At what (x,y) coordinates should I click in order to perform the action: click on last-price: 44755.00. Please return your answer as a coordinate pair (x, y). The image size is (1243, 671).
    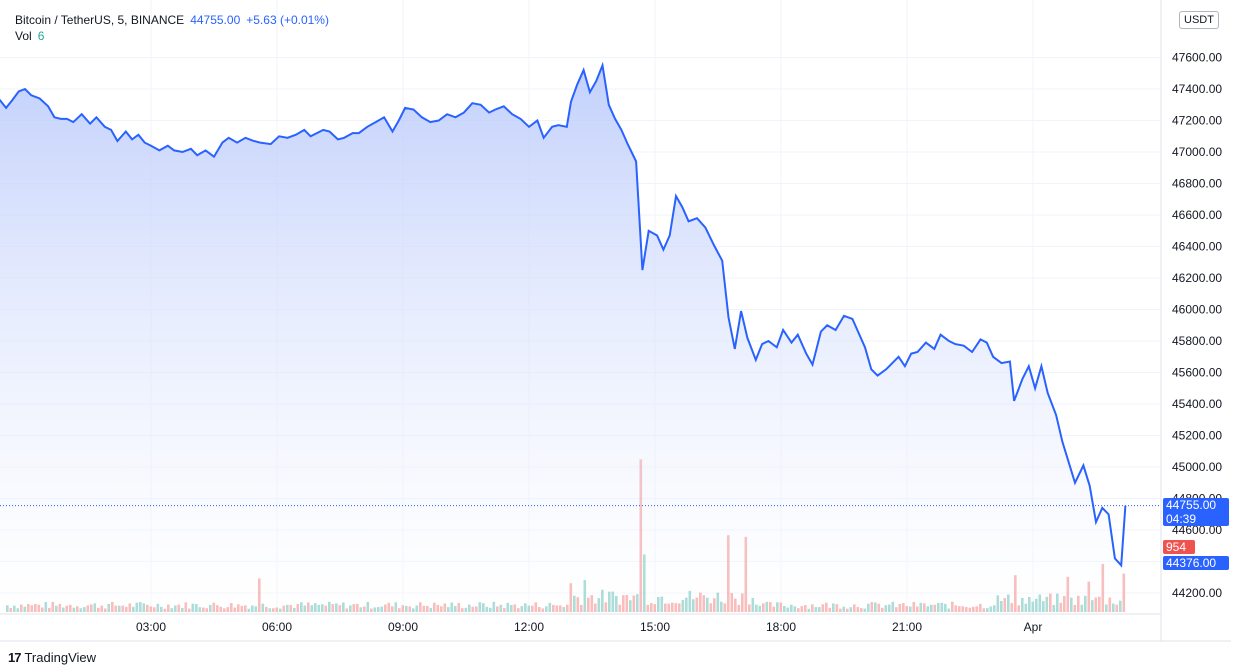
    Looking at the image, I should click on (215, 20).